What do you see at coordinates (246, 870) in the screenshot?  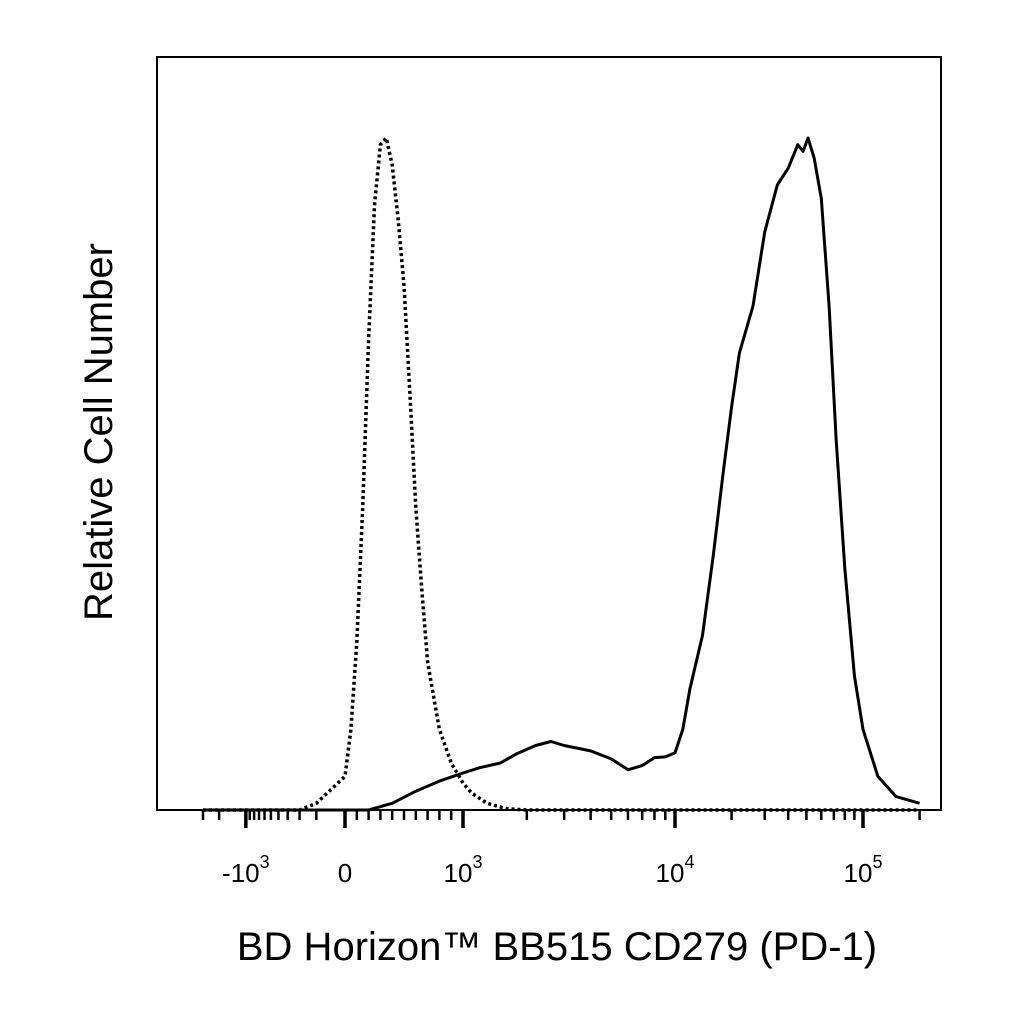 I see `x-tick-label: -103` at bounding box center [246, 870].